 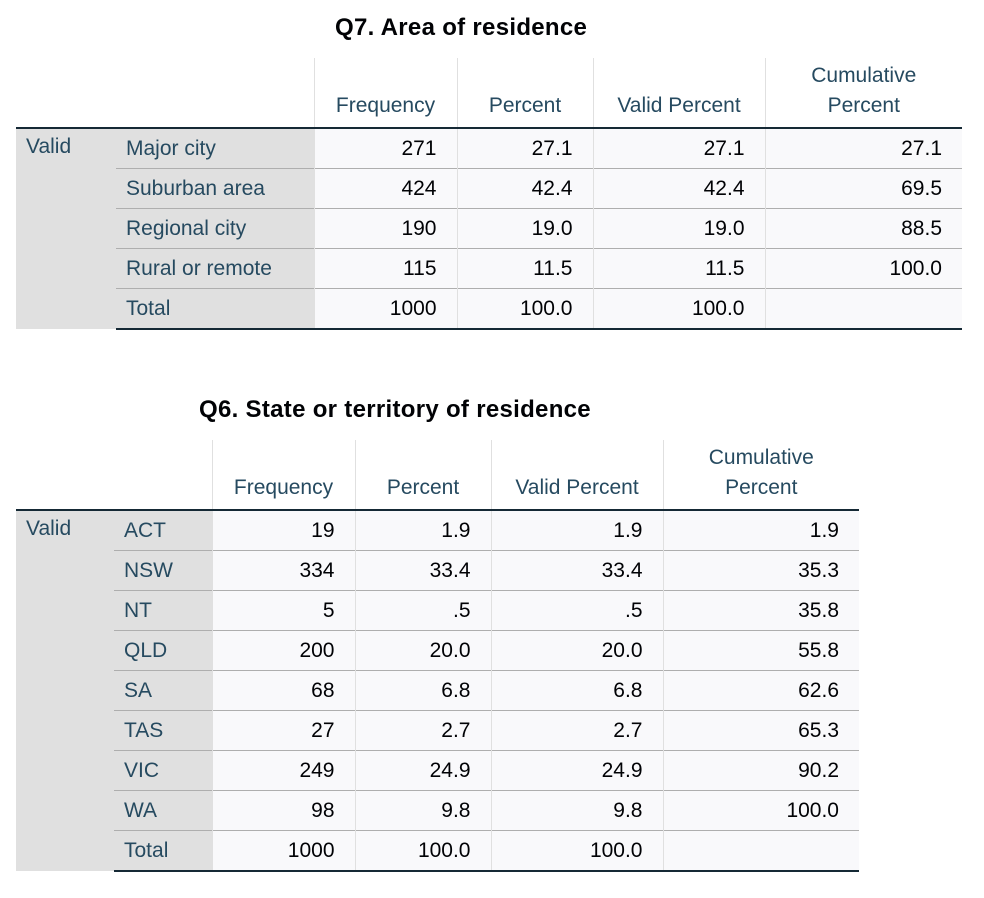 I want to click on percent-cell: 24.9, so click(x=422, y=770).